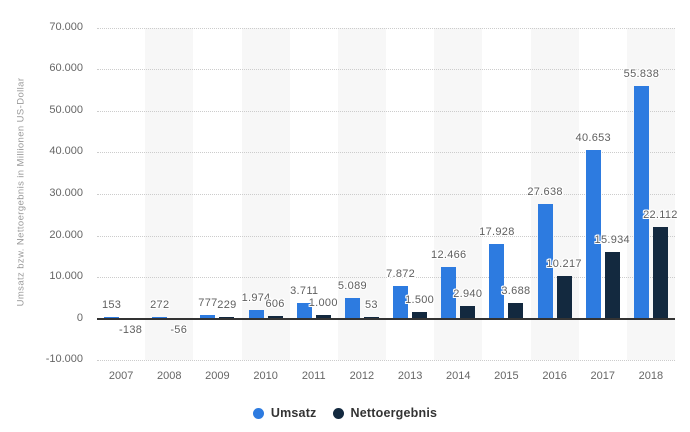 The height and width of the screenshot is (432, 690). What do you see at coordinates (386, 318) in the screenshot?
I see `zero-axis-line` at bounding box center [386, 318].